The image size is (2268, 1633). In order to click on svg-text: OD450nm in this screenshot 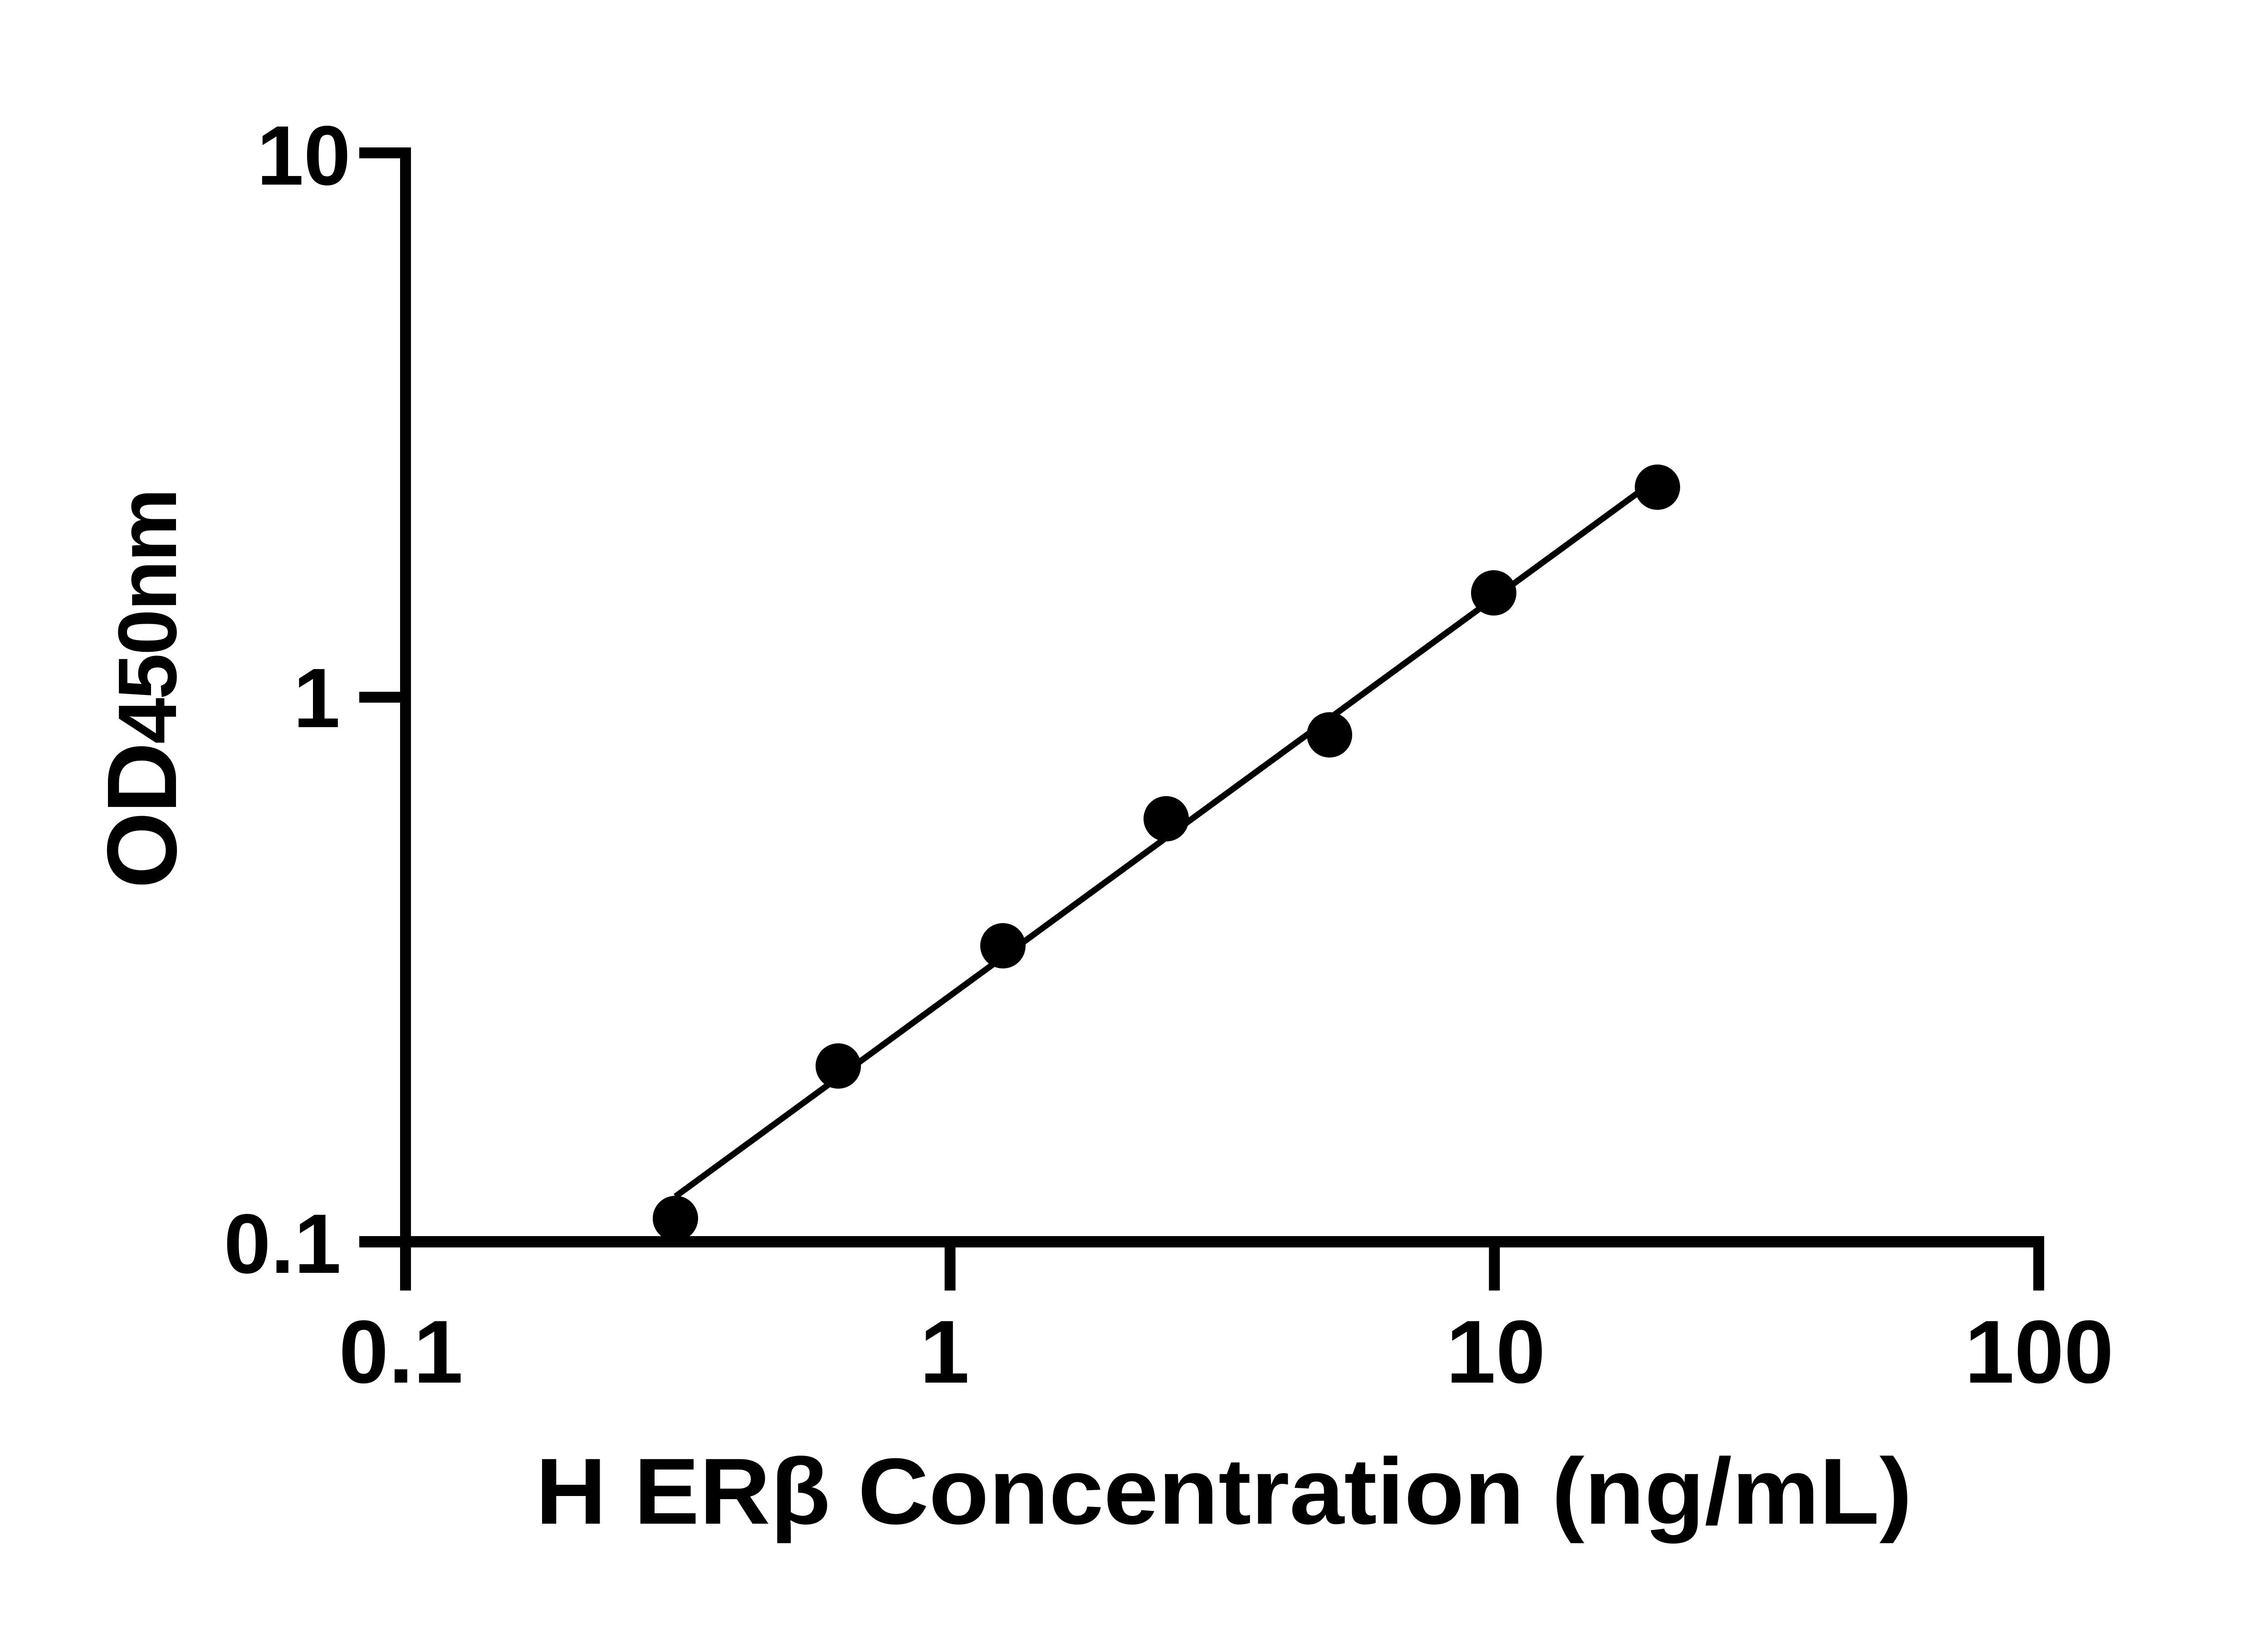, I will do `click(142, 689)`.